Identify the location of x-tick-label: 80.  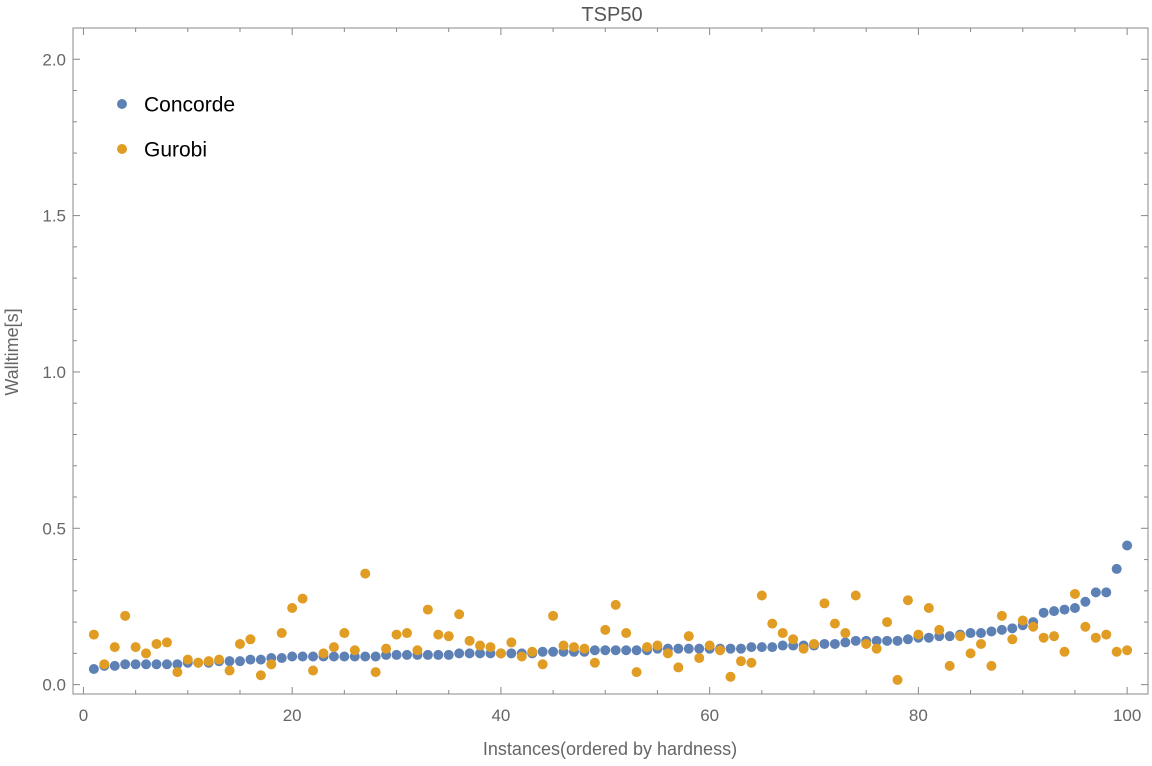
(918, 715).